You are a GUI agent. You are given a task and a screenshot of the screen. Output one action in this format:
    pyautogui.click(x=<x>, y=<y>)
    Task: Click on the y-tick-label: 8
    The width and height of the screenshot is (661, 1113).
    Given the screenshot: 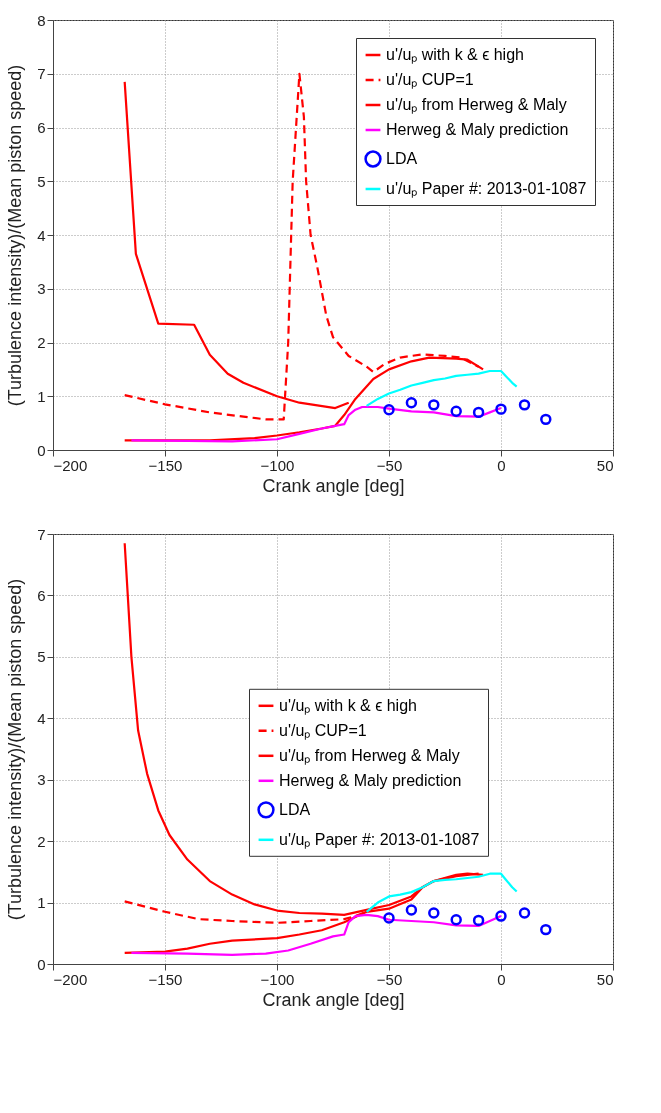 What is the action you would take?
    pyautogui.click(x=41, y=20)
    